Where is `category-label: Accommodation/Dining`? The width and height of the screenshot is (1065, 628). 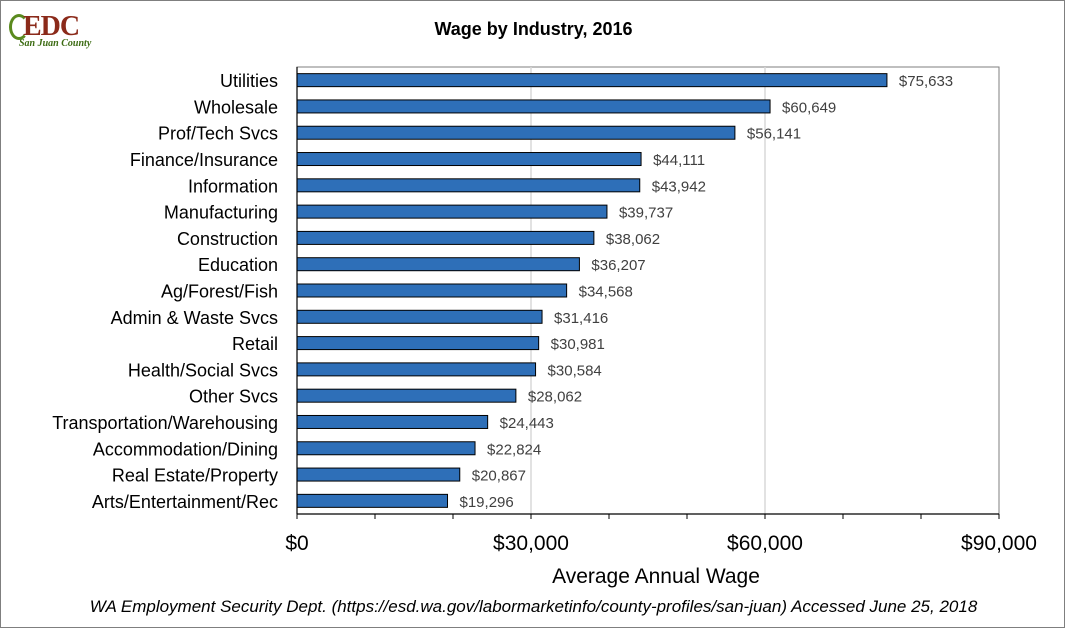
category-label: Accommodation/Dining is located at coordinates (185, 449).